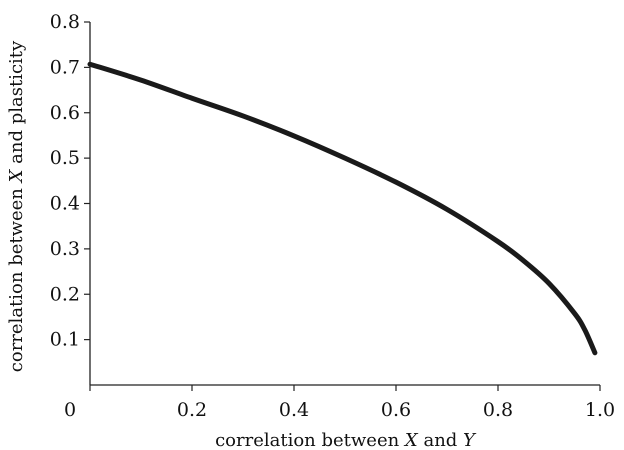 The image size is (624, 450). I want to click on y-tick-label: 0.6, so click(65, 113).